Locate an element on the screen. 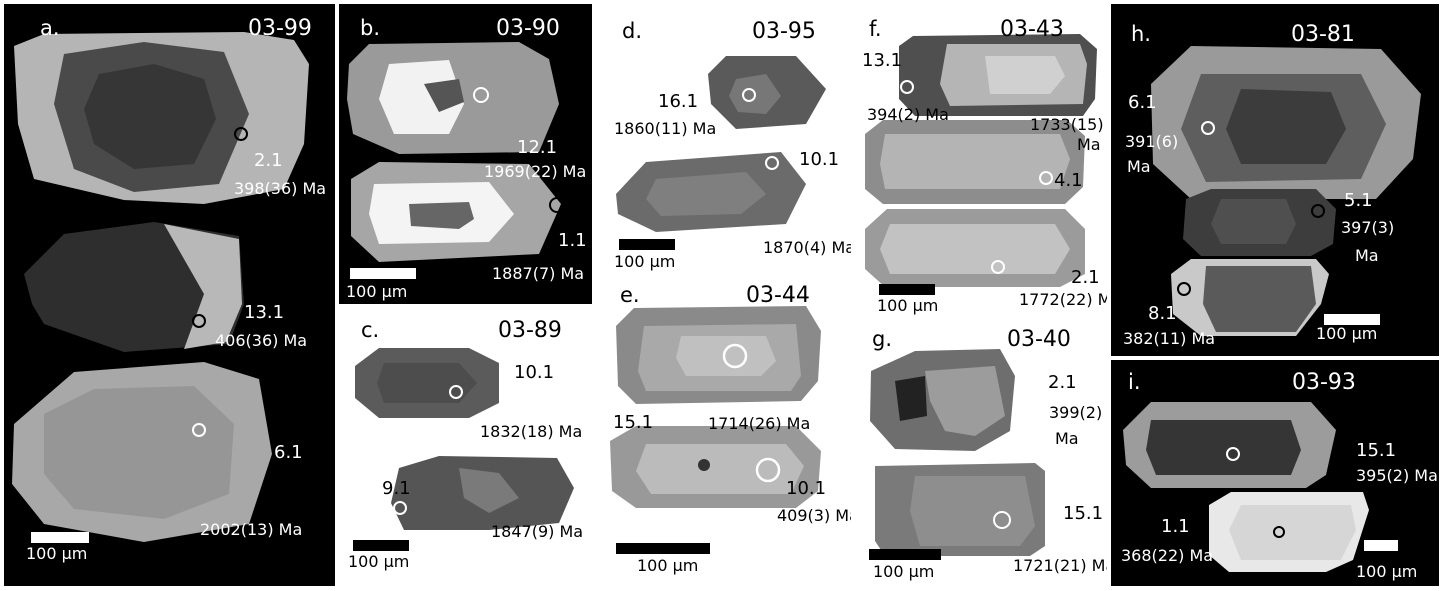 Image resolution: width=1443 pixels, height=591 pixels. panel-e-grains is located at coordinates (715, 407).